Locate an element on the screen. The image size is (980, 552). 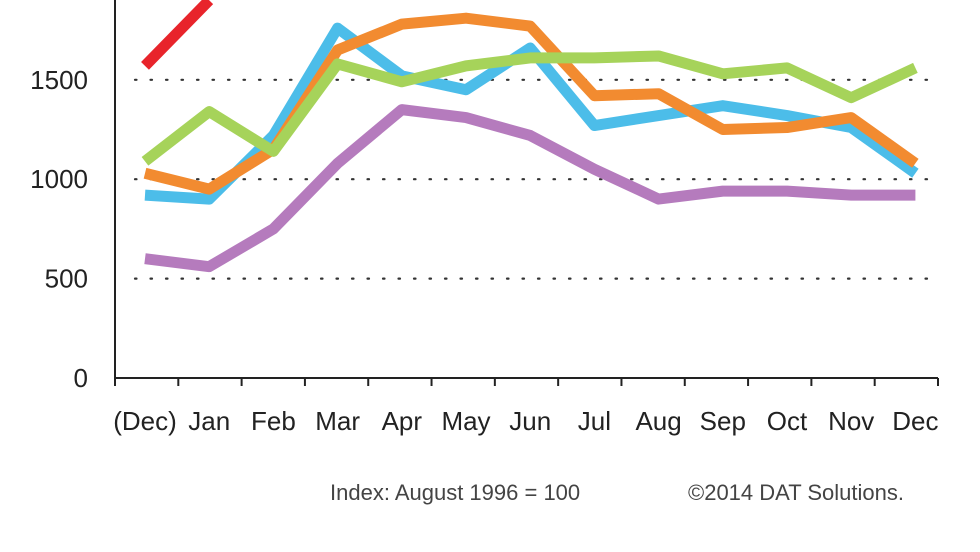
y-tick-label: 1000 is located at coordinates (59, 179).